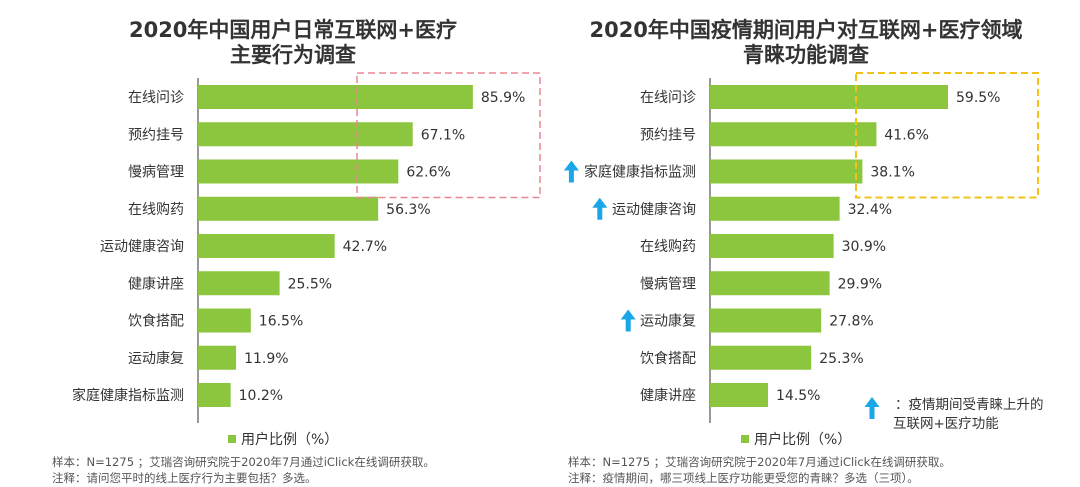 This screenshot has width=1080, height=487. I want to click on left-chart-value-label: 67.1%, so click(443, 135).